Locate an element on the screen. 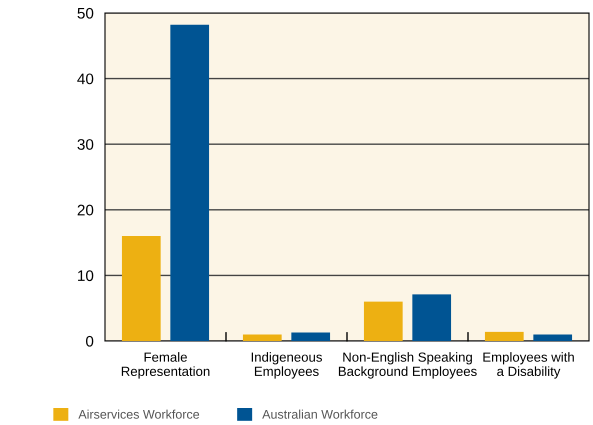 This screenshot has height=425, width=593. y-tick-label: 10 is located at coordinates (86, 276).